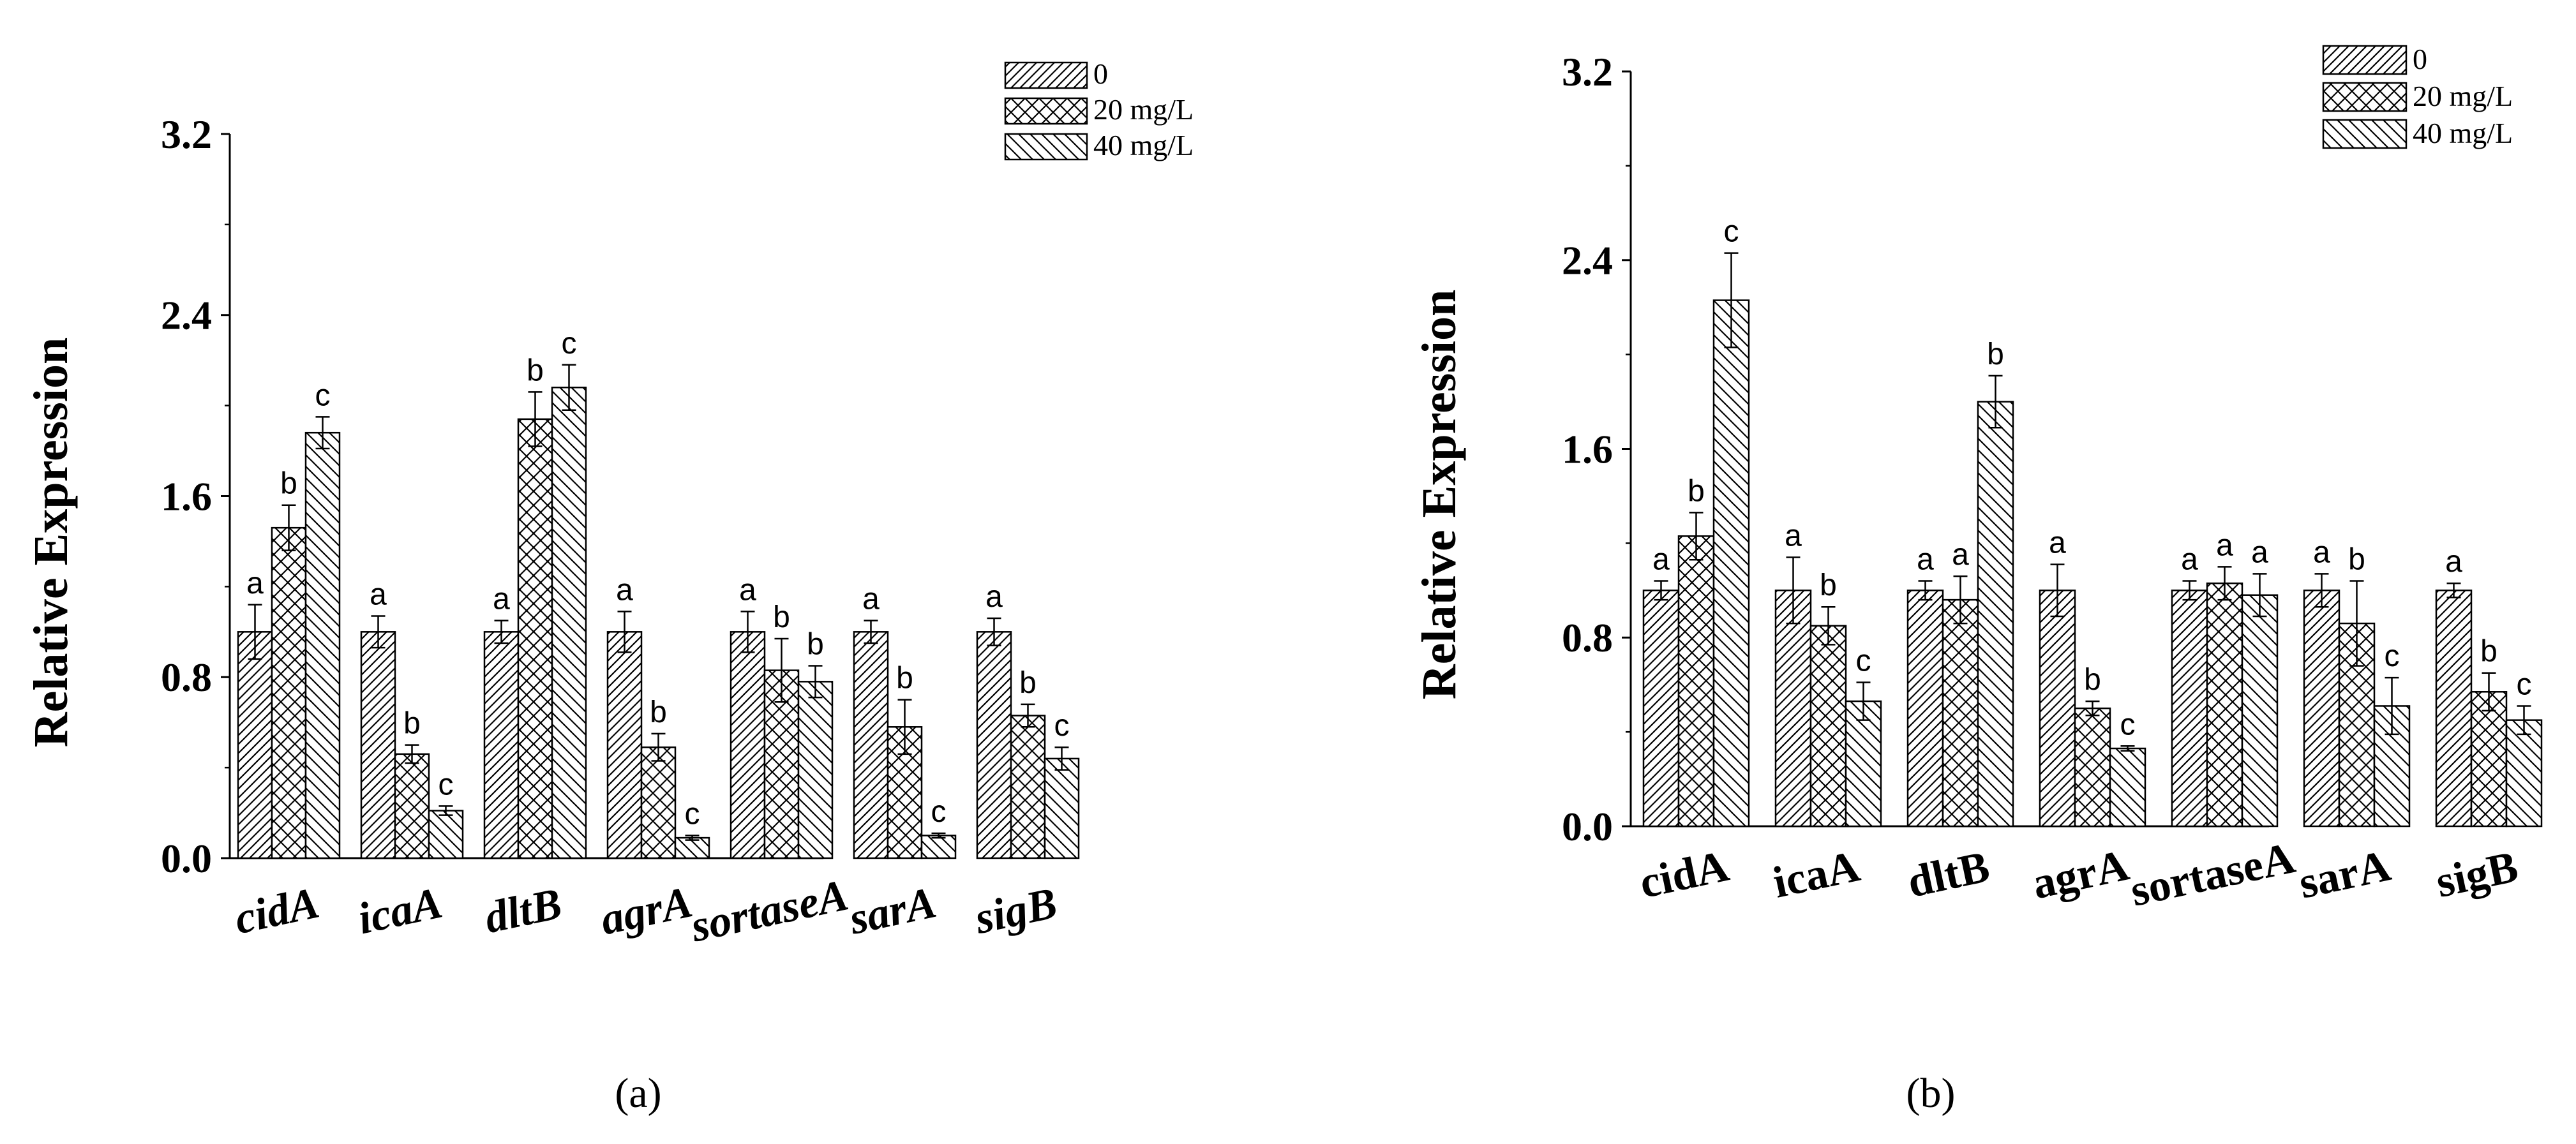  What do you see at coordinates (1015, 911) in the screenshot?
I see `x-tick-label: sigB` at bounding box center [1015, 911].